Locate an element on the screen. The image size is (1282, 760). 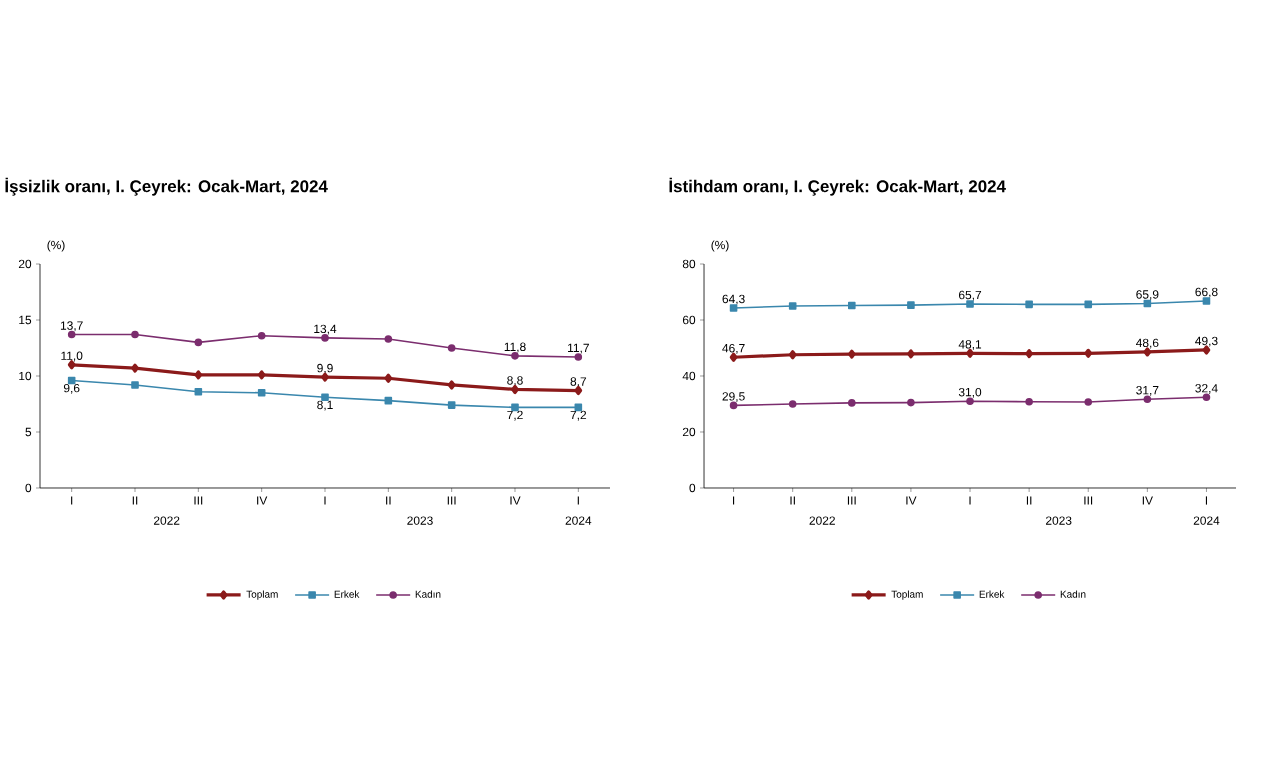
chart-title: İşsizlik oranı, I. Çeyrek: Ocak-Mart, 2024 is located at coordinates (166, 186).